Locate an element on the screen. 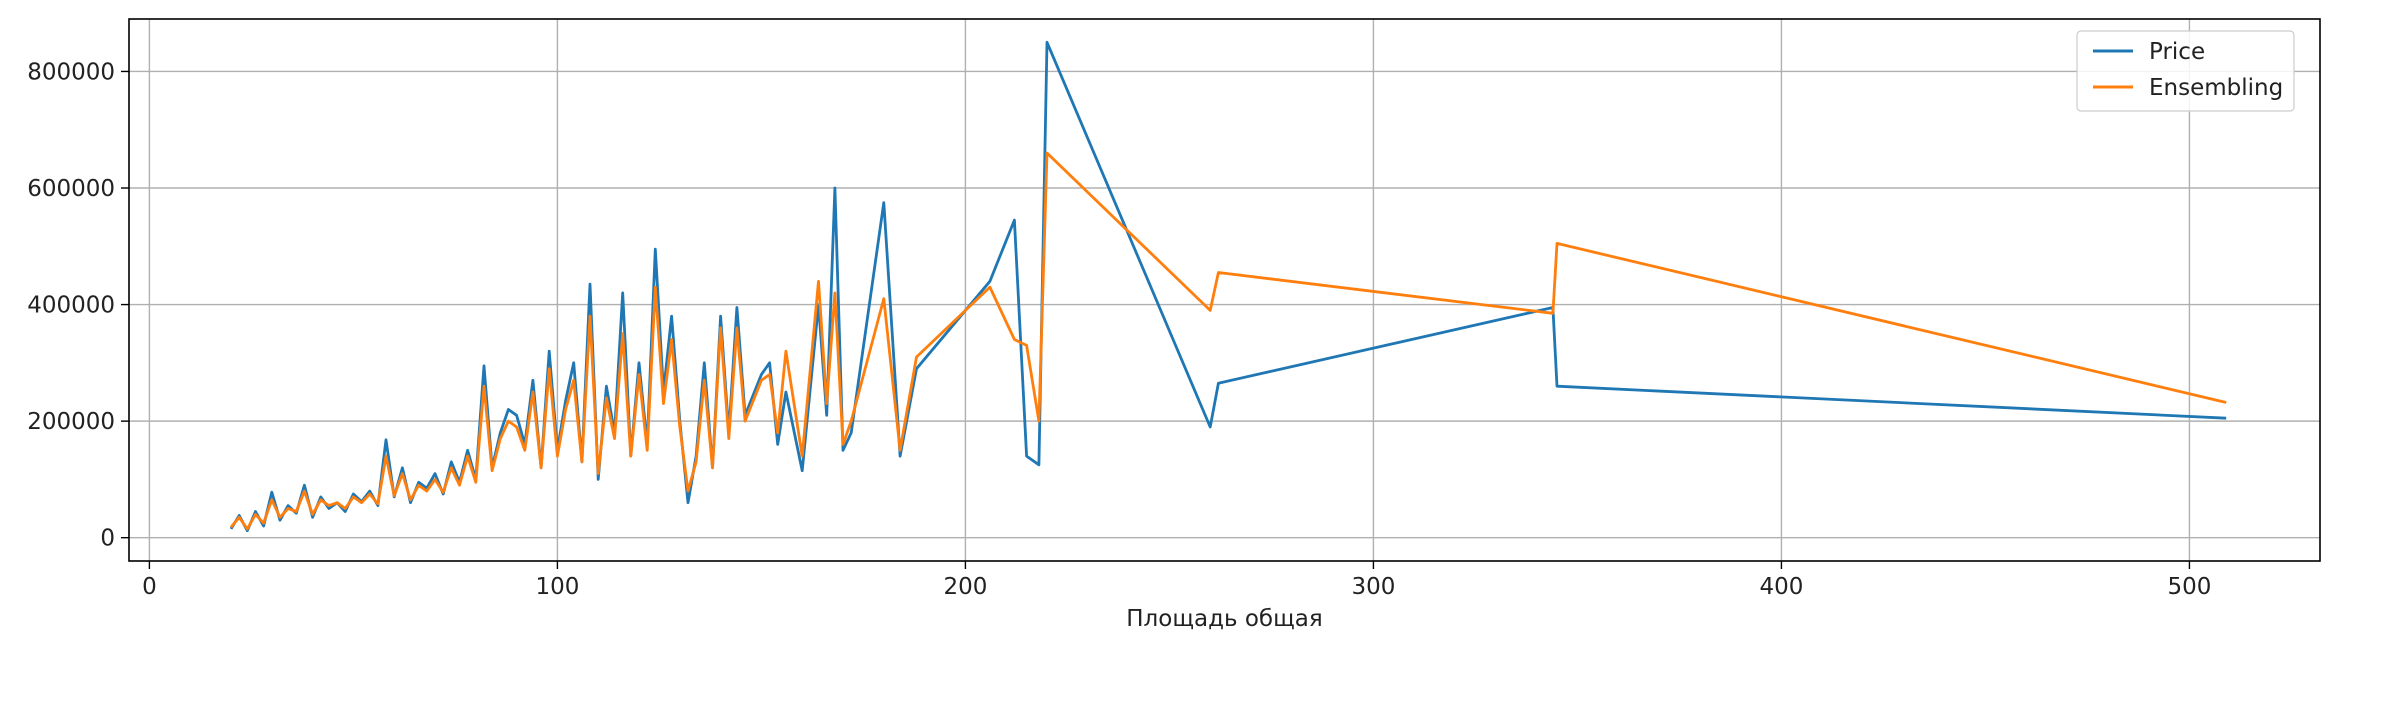 The height and width of the screenshot is (702, 2407). x-tick-label: 0 is located at coordinates (149, 587).